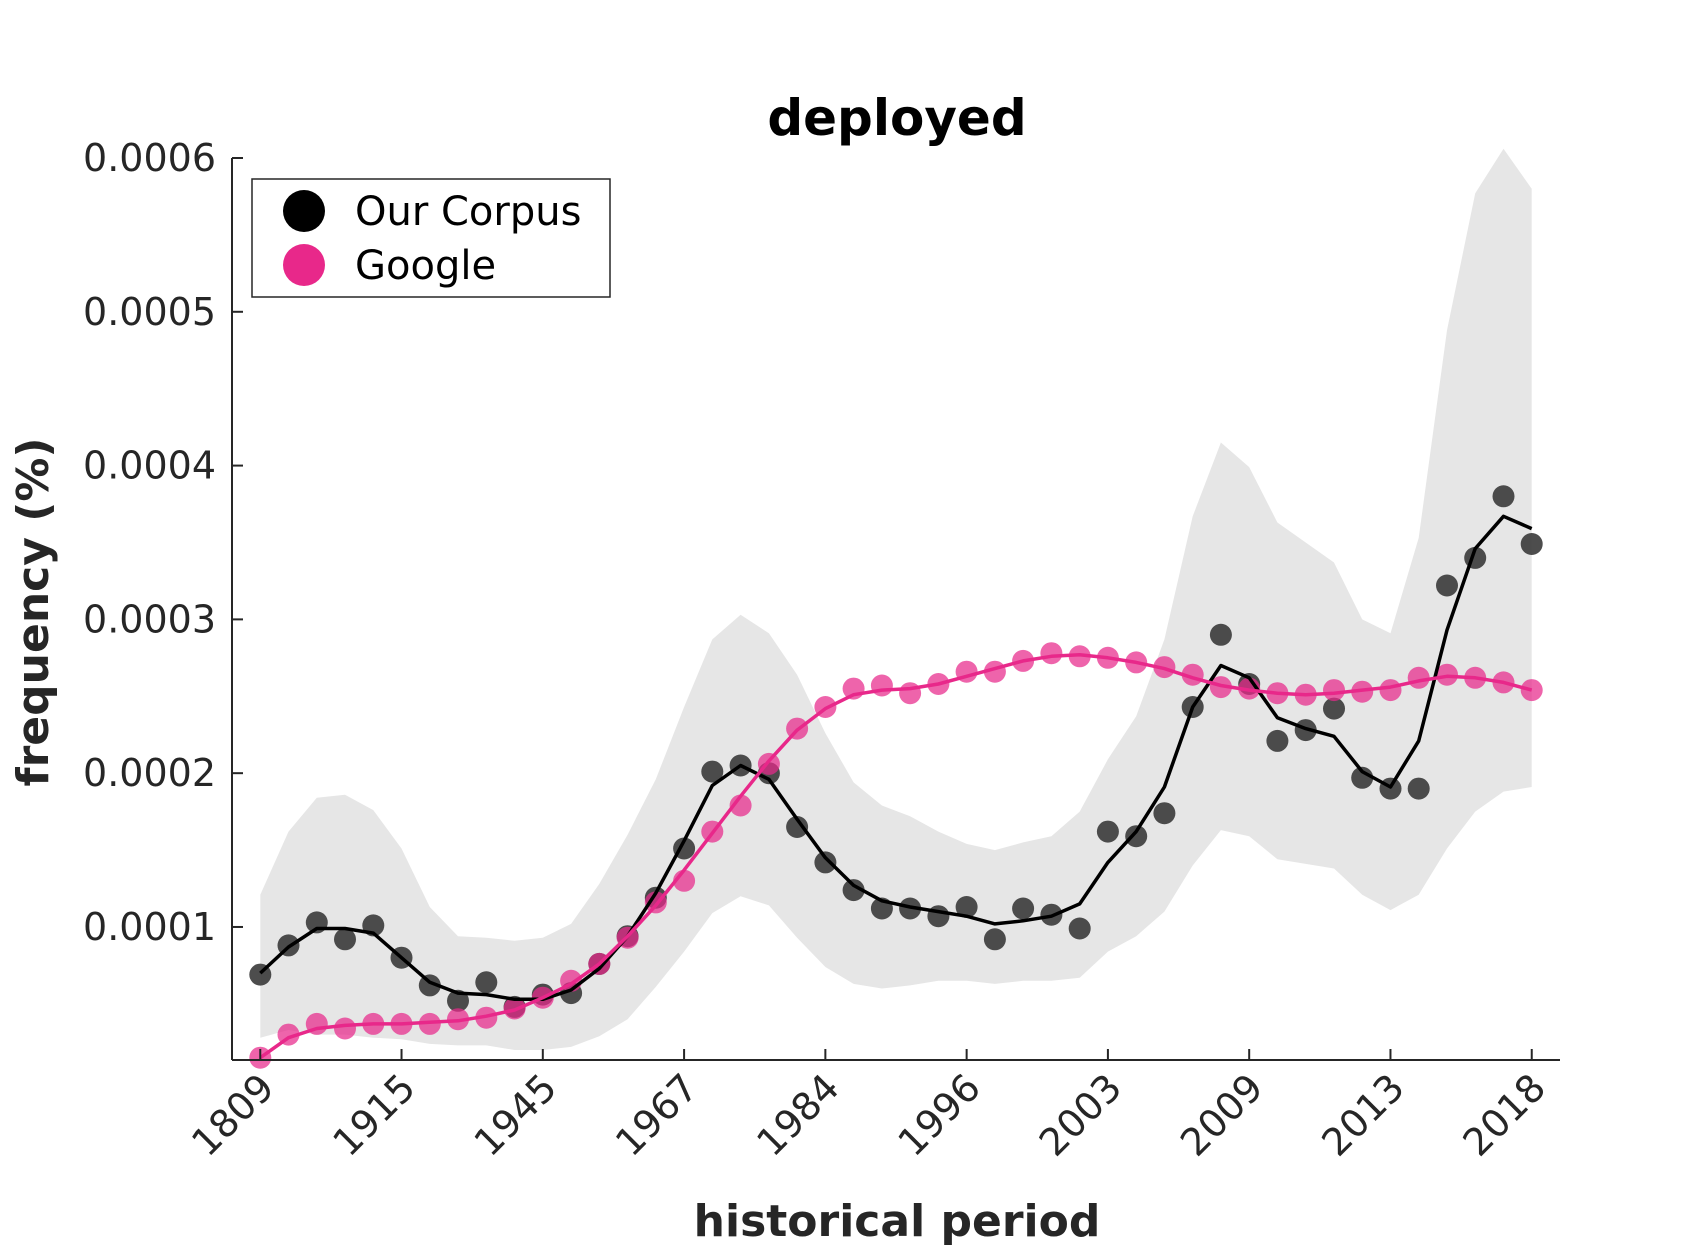  I want to click on legend-marker-our-corpus, so click(304, 211).